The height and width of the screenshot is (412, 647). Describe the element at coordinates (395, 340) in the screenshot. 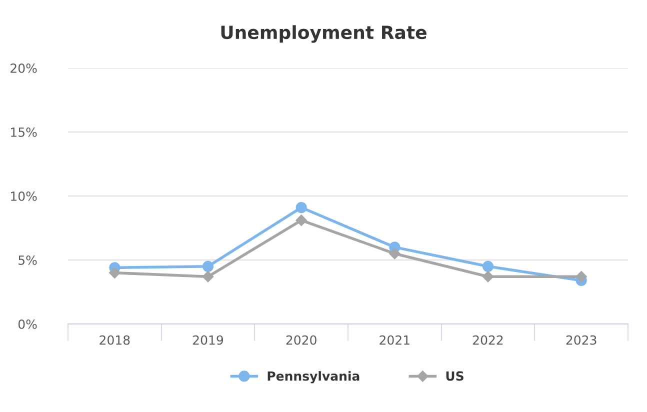

I see `x-tick-label: 2021` at that location.